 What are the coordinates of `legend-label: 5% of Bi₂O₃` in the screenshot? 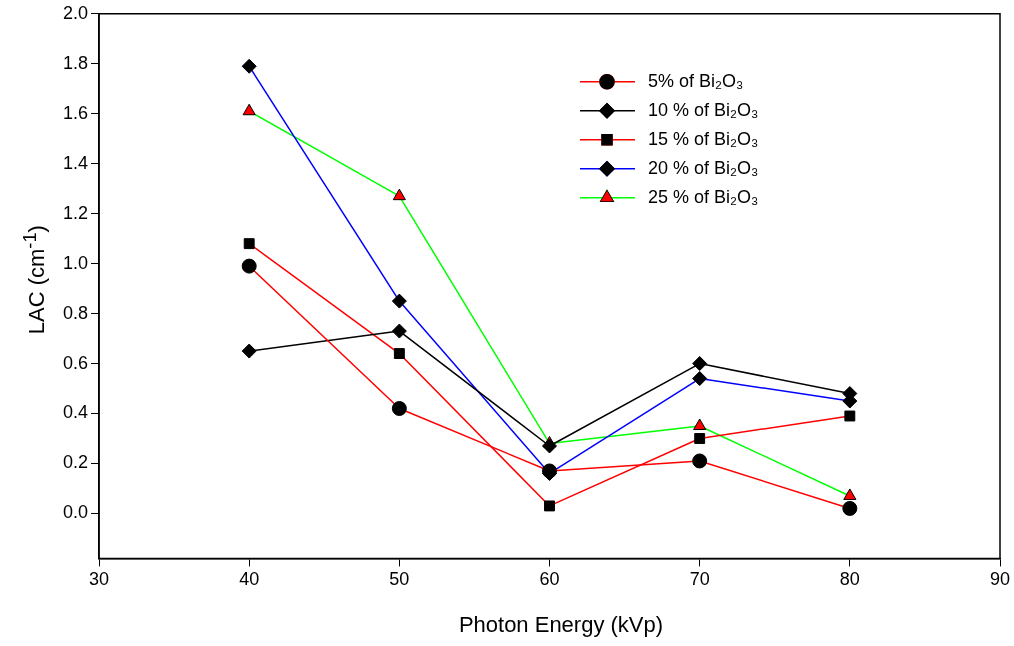 It's located at (696, 80).